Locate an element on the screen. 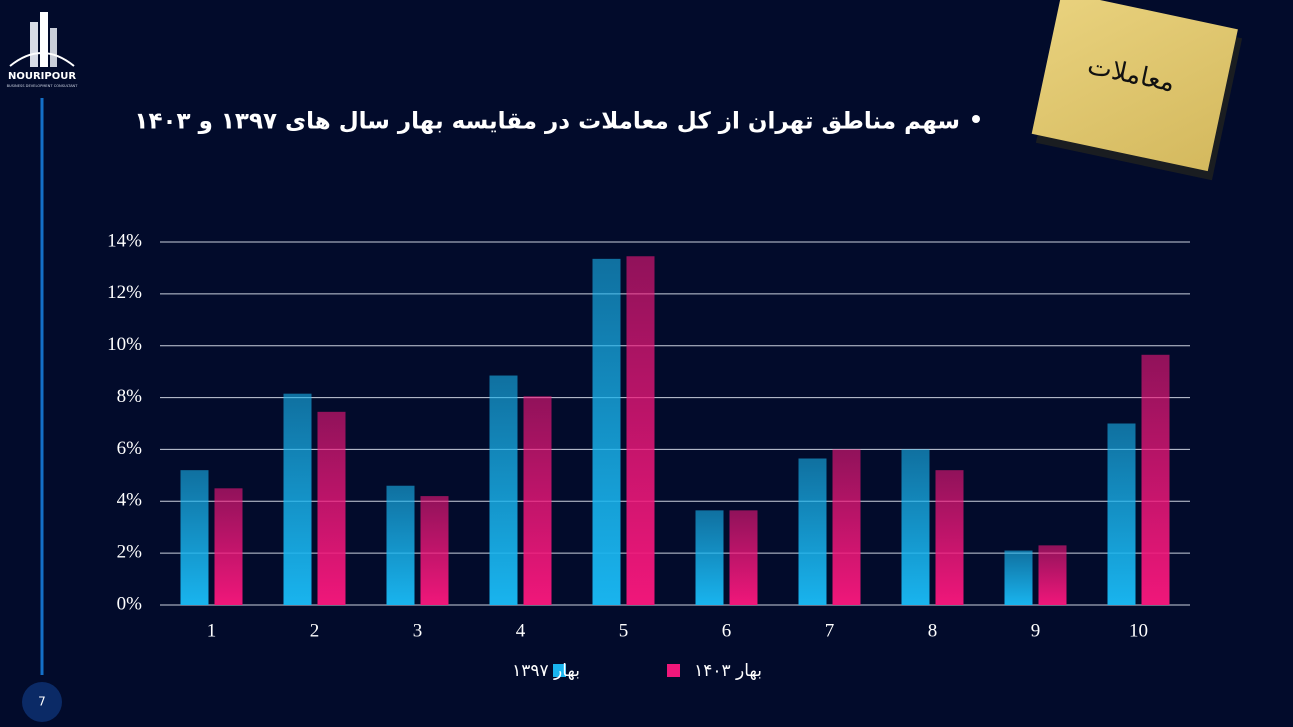 The image size is (1293, 727). legend-label: بهار ۱۳۹۷ is located at coordinates (546, 671).